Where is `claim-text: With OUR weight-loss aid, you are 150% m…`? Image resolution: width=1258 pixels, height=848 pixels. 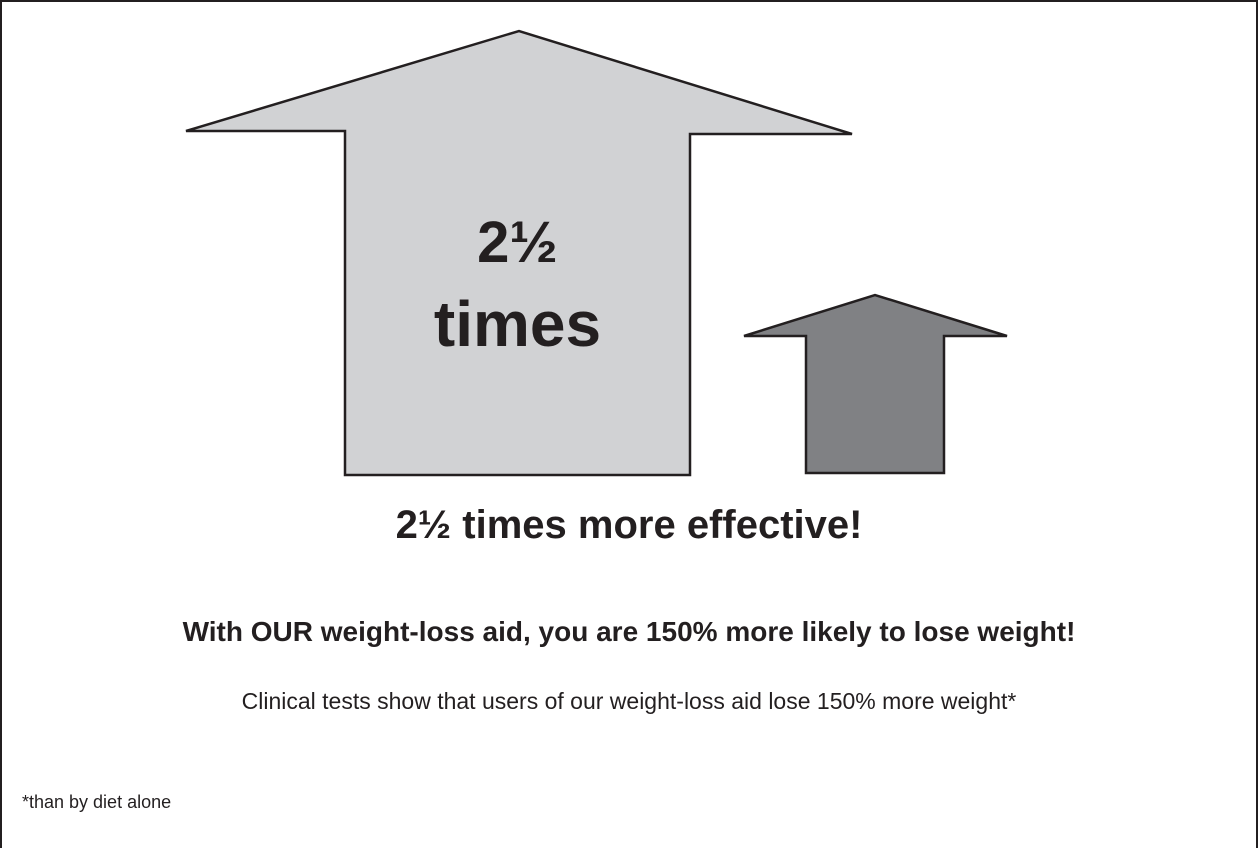 claim-text: With OUR weight-loss aid, you are 150% m… is located at coordinates (629, 631).